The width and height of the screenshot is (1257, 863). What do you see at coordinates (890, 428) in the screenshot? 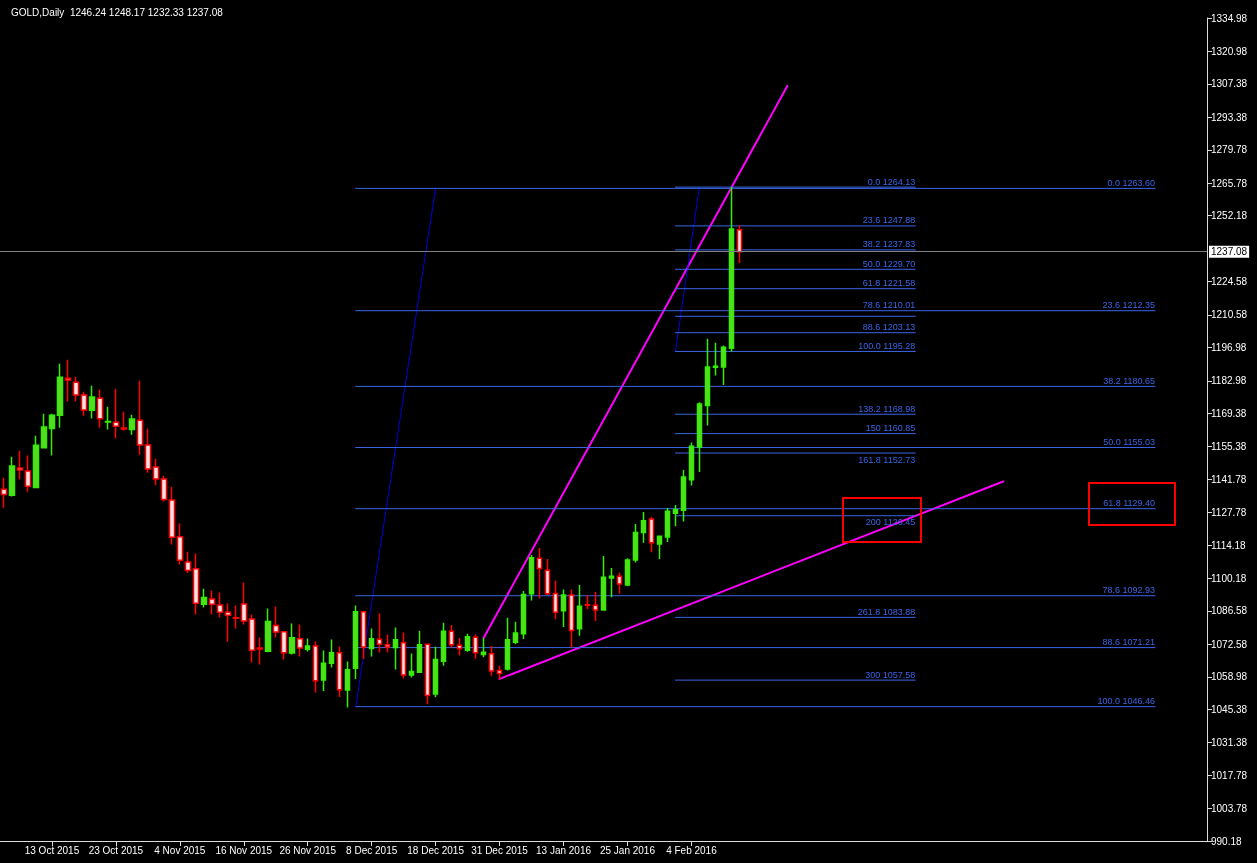
I see `series-label: 150 1160.85` at bounding box center [890, 428].